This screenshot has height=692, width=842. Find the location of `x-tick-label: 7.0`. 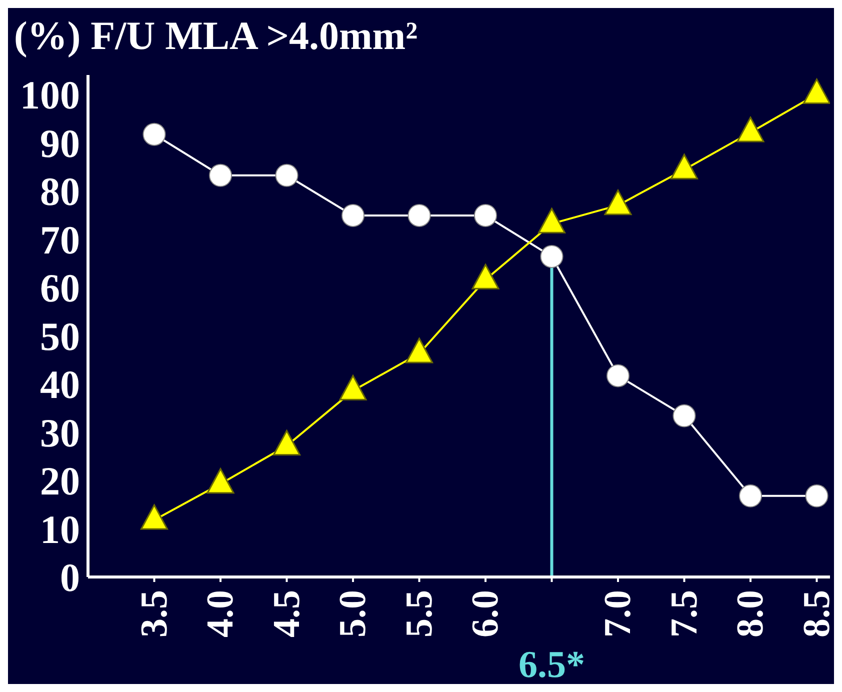

x-tick-label: 7.0 is located at coordinates (618, 614).